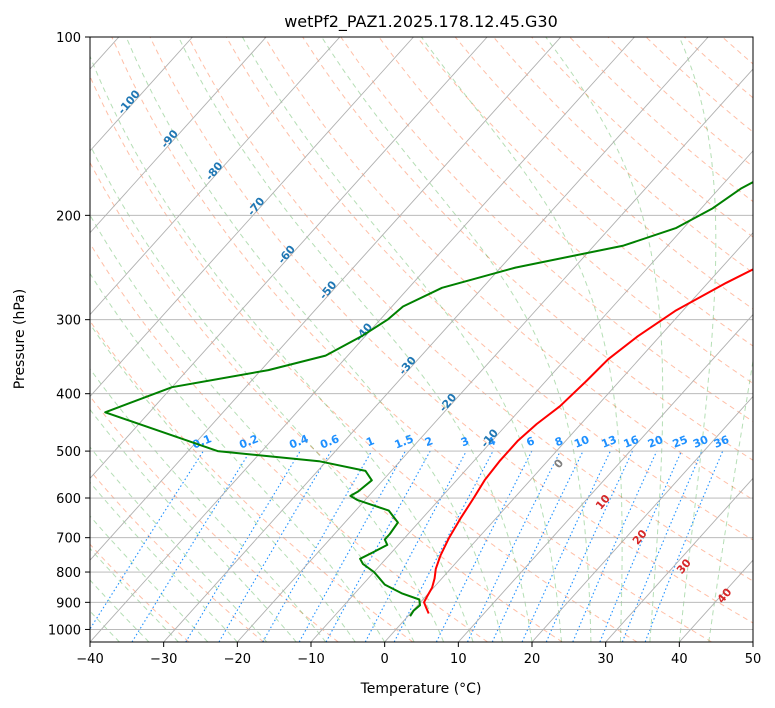 The image size is (775, 708). Describe the element at coordinates (679, 659) in the screenshot. I see `x-tick-label: 40` at that location.